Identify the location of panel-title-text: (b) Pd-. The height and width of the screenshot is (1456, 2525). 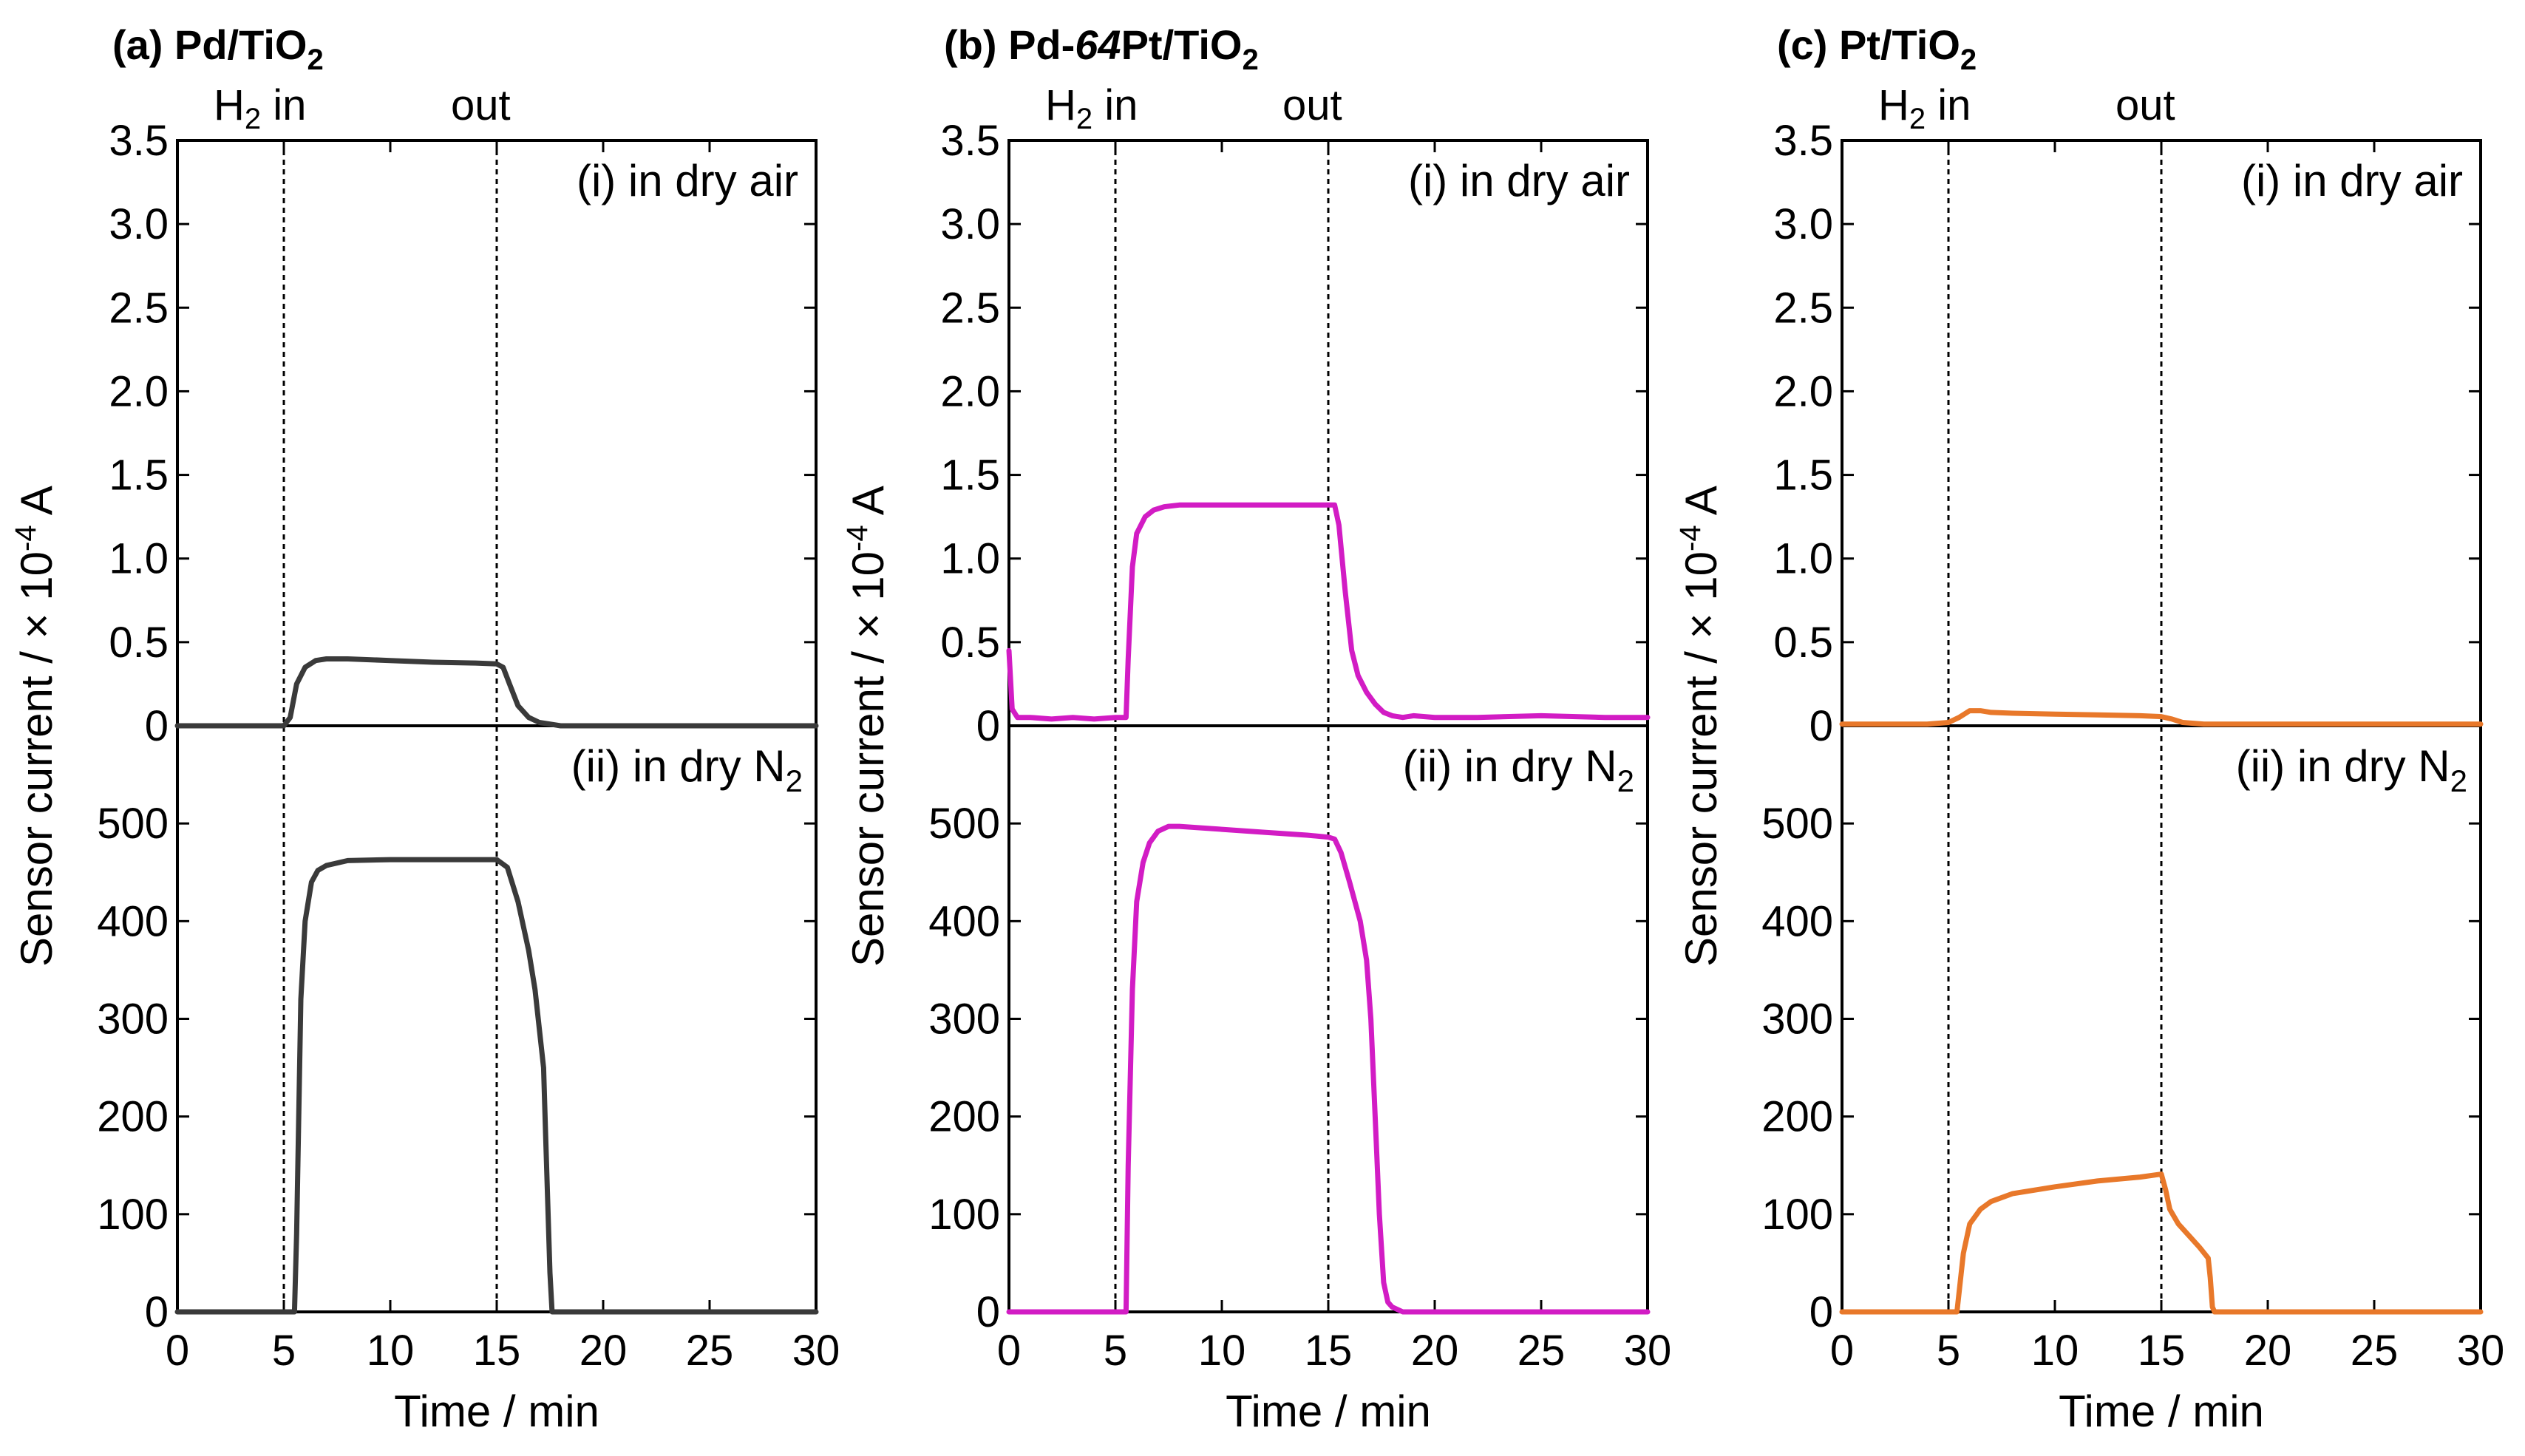
(1009, 45).